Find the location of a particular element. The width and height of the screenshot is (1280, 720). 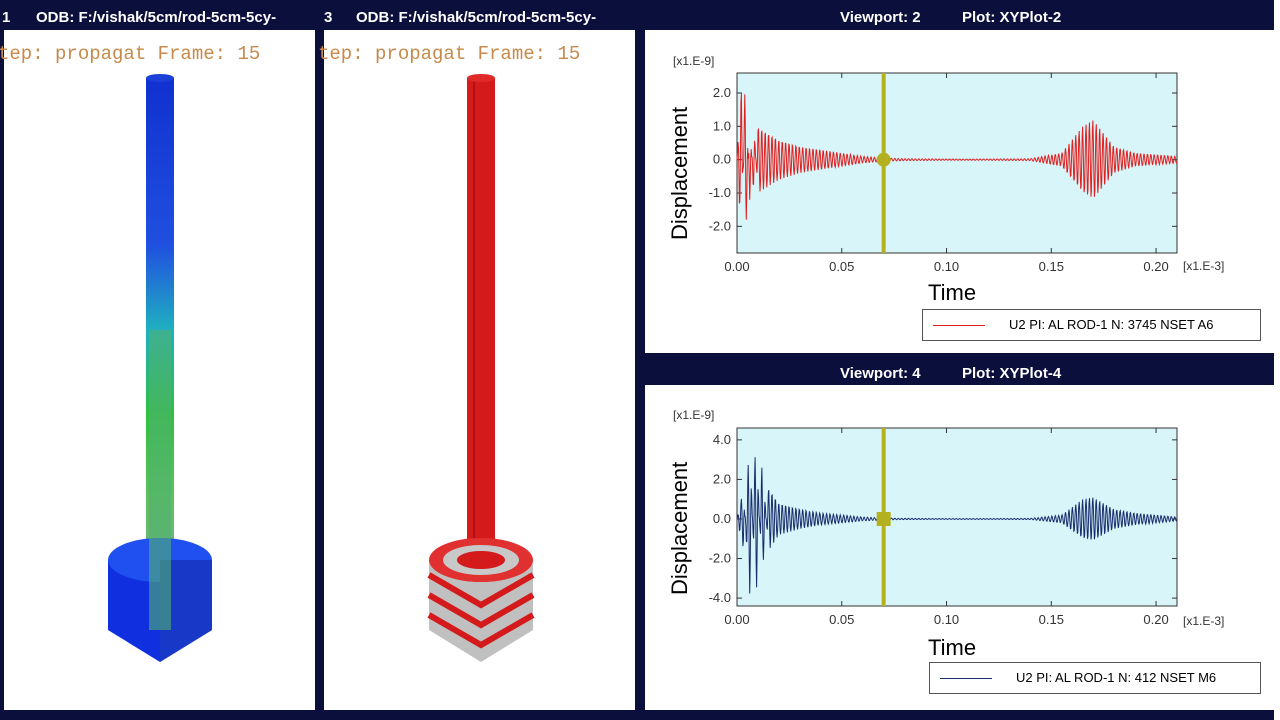

right-edge-strip is located at coordinates (1277, 360).